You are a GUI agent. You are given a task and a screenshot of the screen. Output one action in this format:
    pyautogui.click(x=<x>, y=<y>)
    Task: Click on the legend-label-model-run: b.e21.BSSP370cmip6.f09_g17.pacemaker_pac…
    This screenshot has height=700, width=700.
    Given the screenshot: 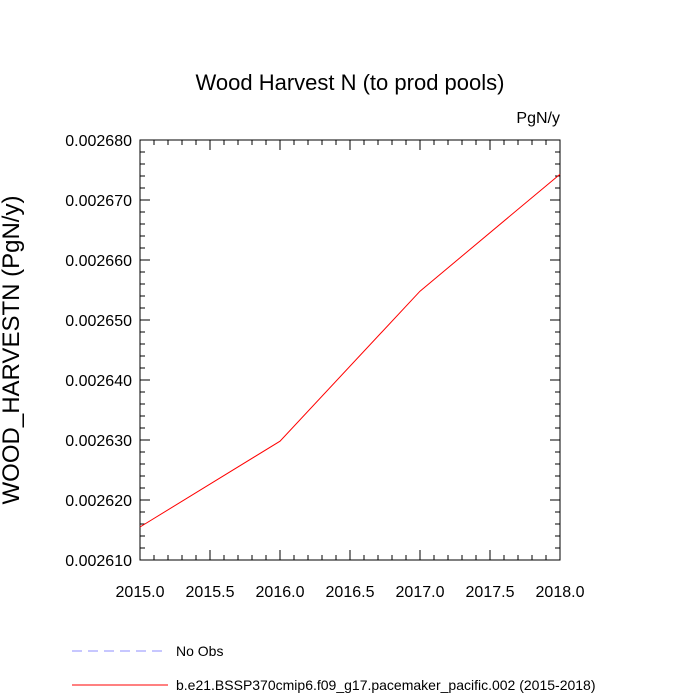 What is the action you would take?
    pyautogui.click(x=386, y=685)
    